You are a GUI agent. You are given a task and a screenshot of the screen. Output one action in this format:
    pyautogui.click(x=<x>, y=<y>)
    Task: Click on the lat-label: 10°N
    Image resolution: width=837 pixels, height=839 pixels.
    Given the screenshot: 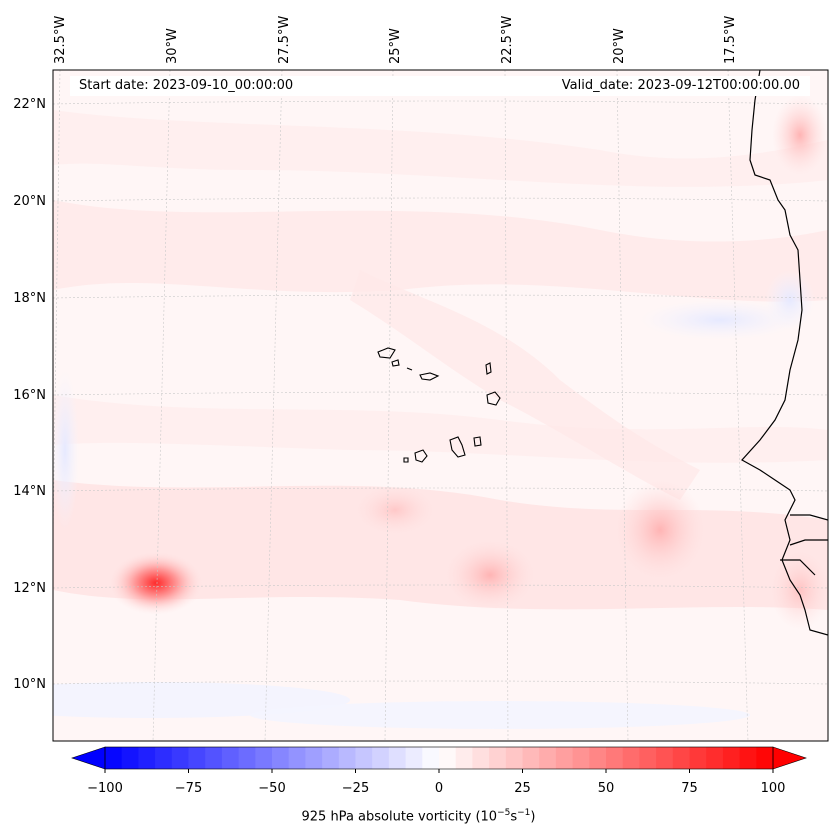 What is the action you would take?
    pyautogui.click(x=29, y=684)
    